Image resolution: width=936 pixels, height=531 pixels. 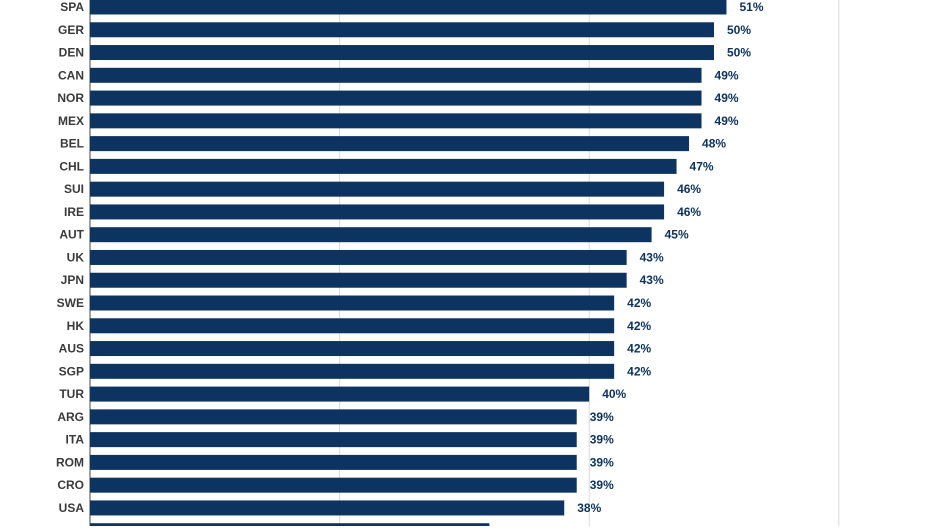 What do you see at coordinates (71, 166) in the screenshot?
I see `category-label-chl: CHL` at bounding box center [71, 166].